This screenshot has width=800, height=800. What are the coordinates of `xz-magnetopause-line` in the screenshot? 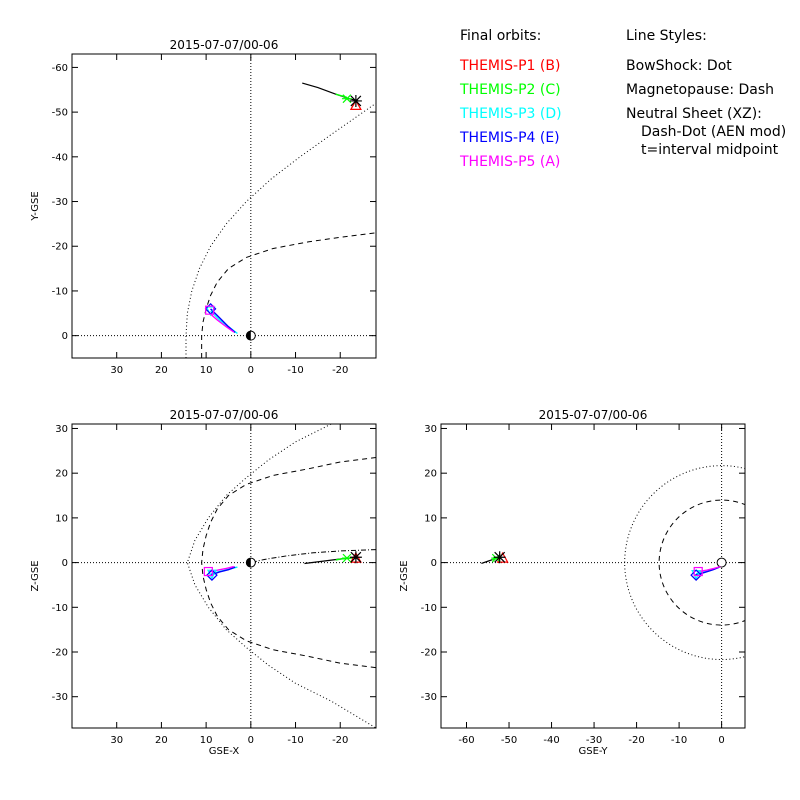 It's located at (288, 563).